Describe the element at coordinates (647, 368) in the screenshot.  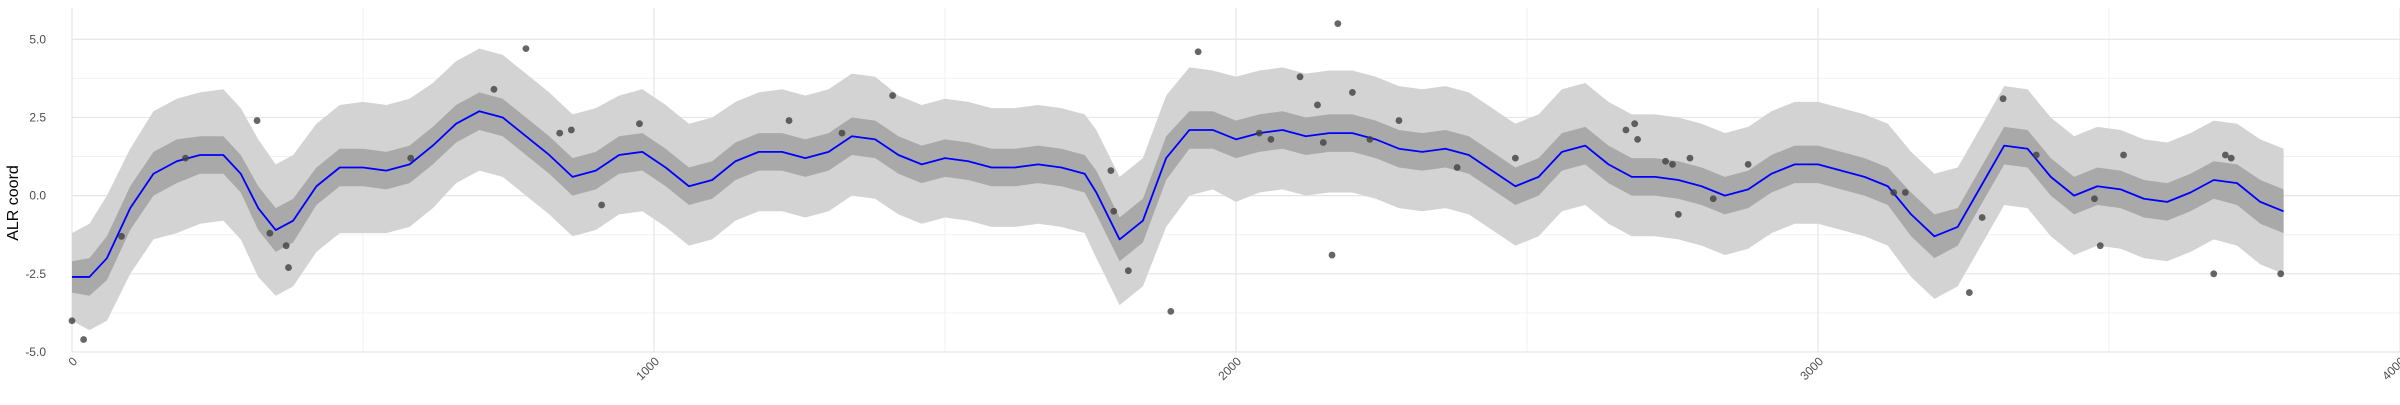
I see `x-tick-label: 1000` at that location.